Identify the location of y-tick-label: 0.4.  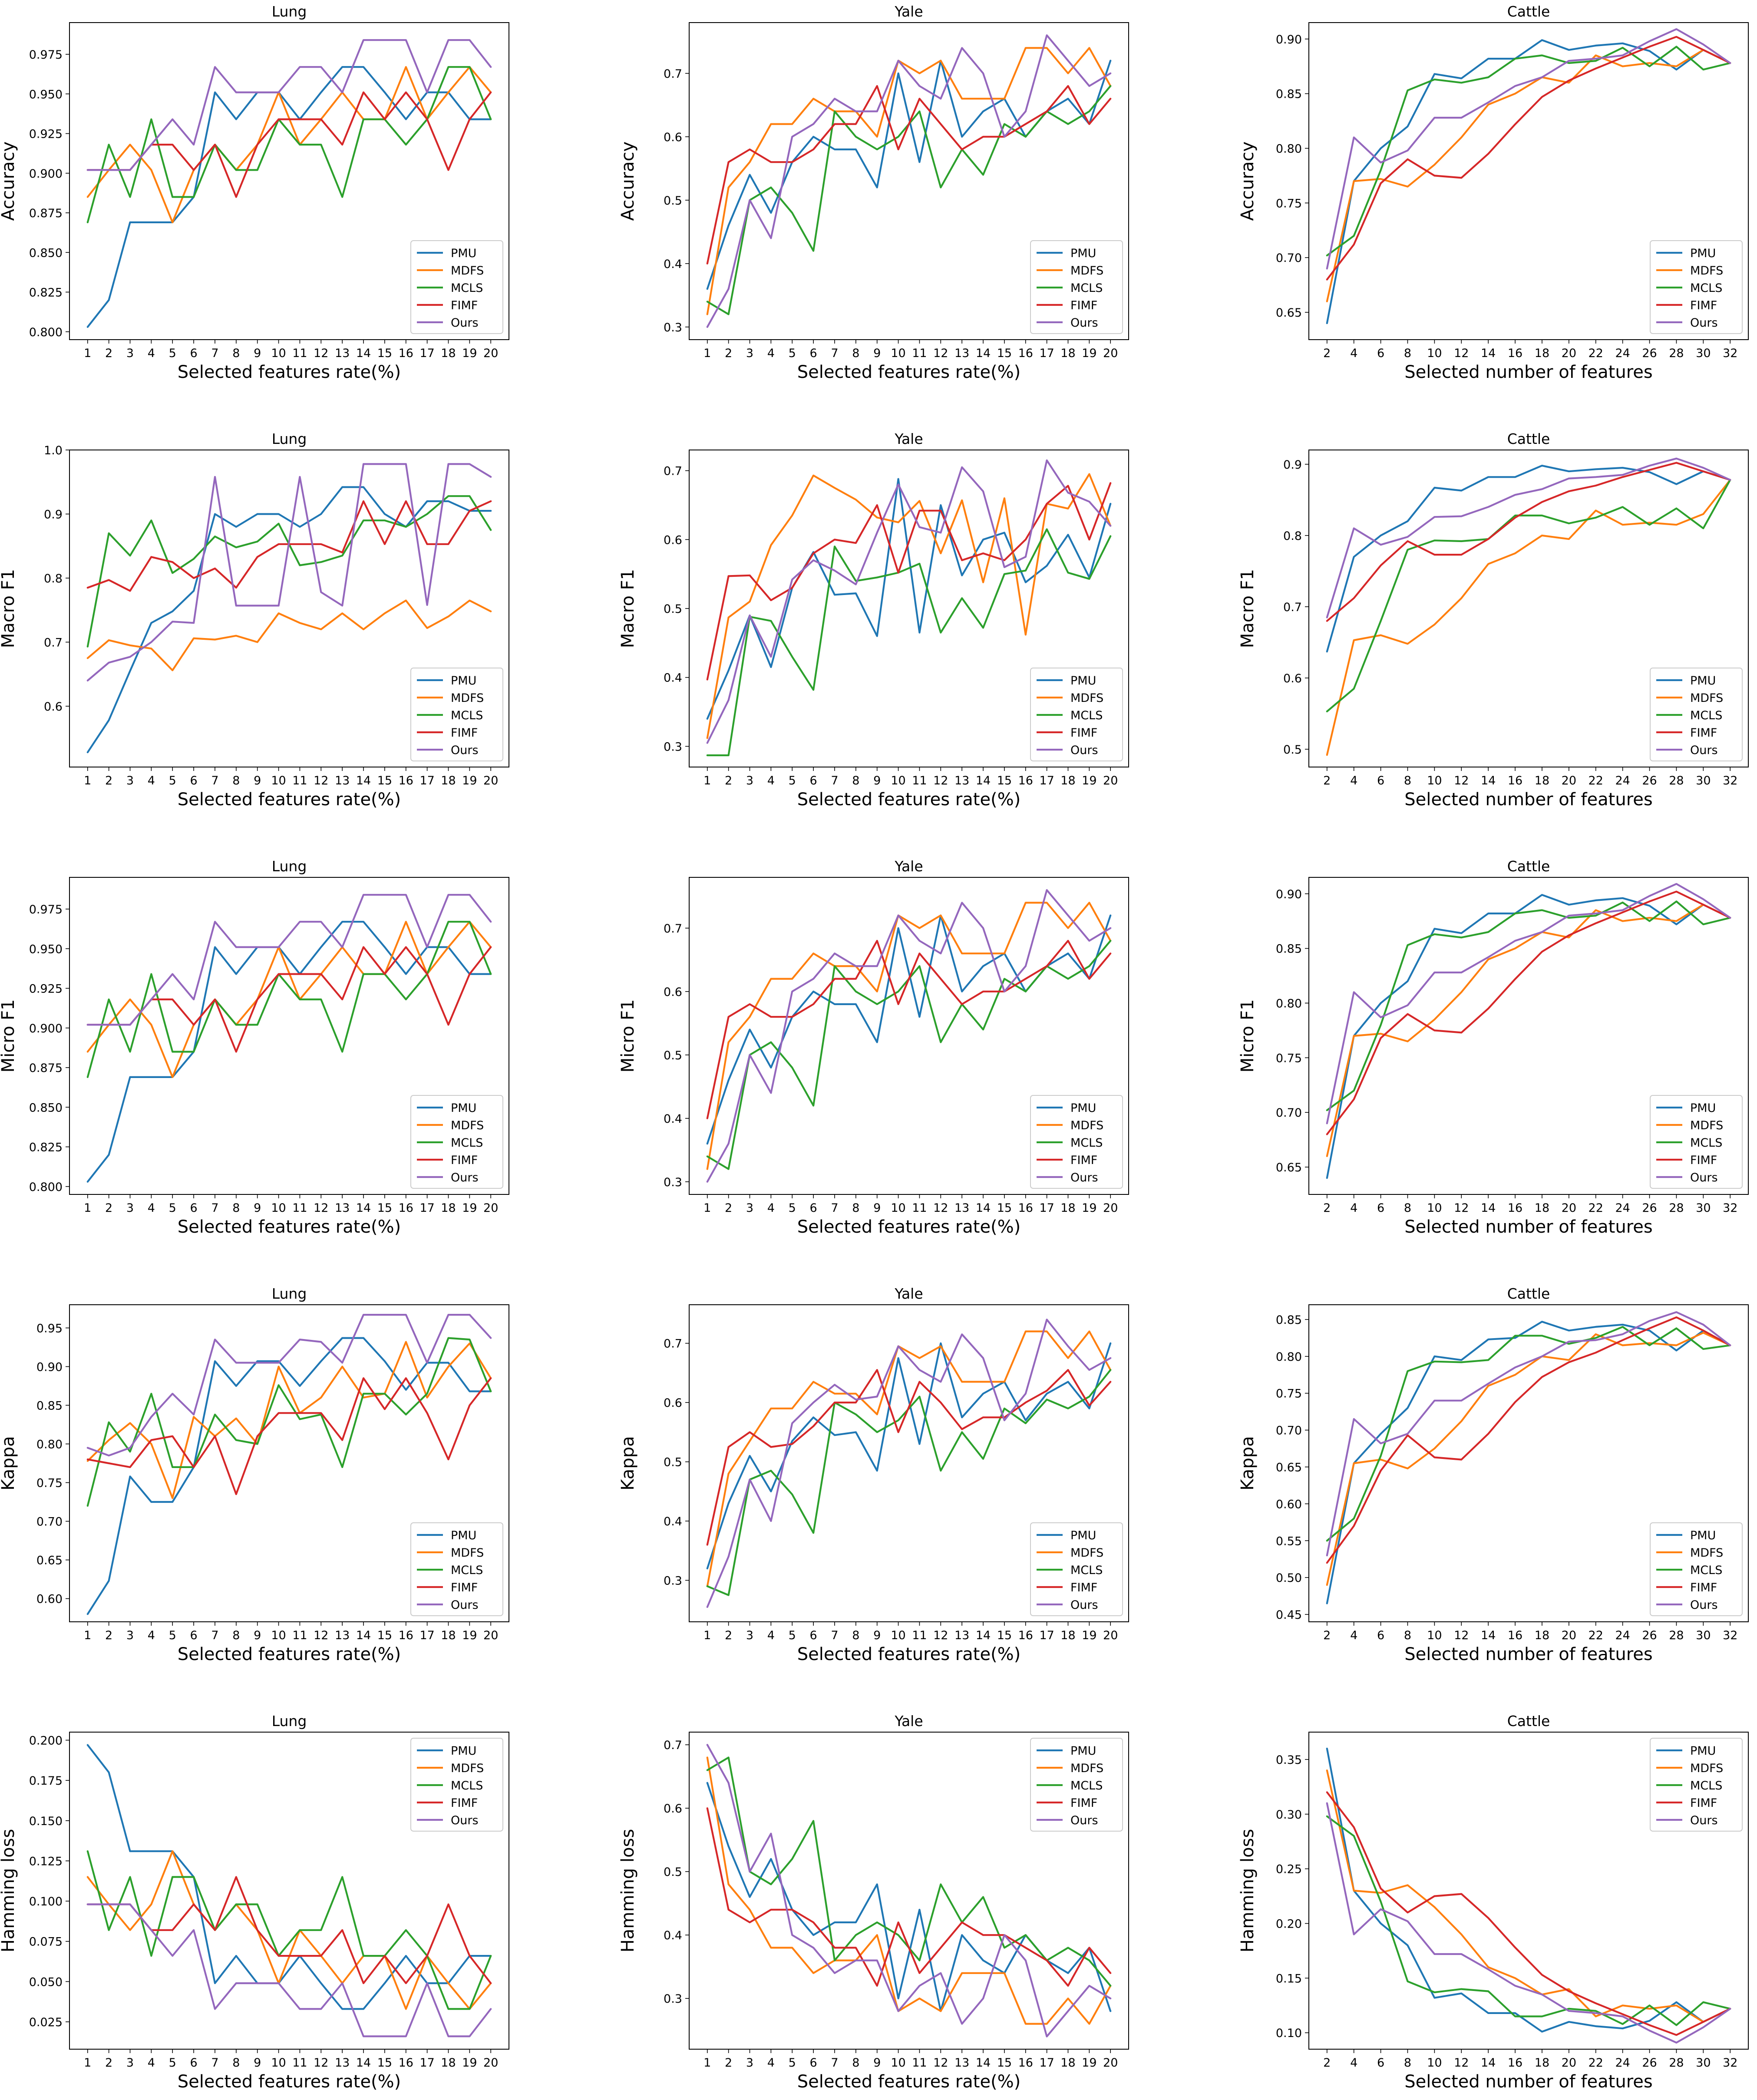
(673, 1935).